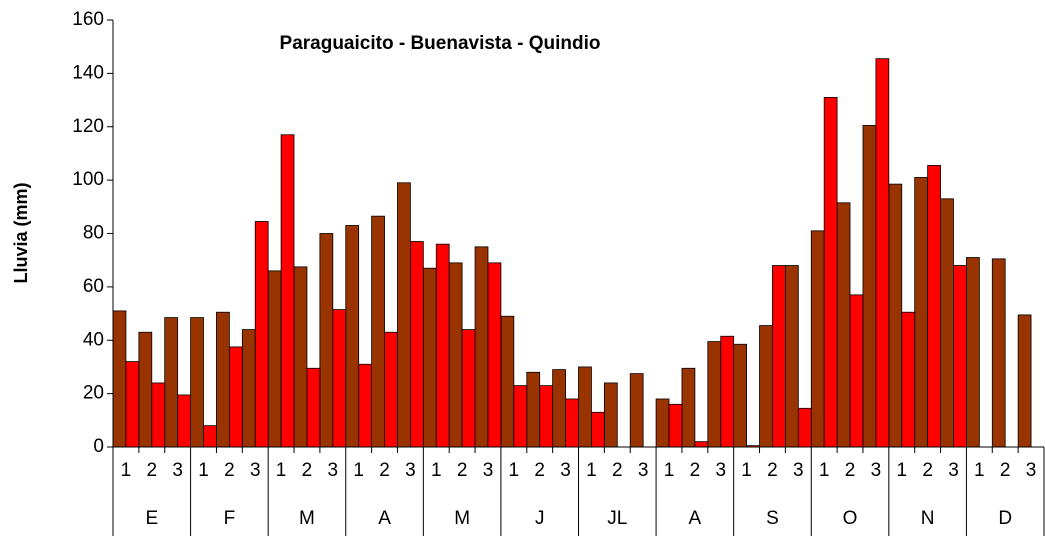  Describe the element at coordinates (93, 339) in the screenshot. I see `y-tick-label: 40` at that location.